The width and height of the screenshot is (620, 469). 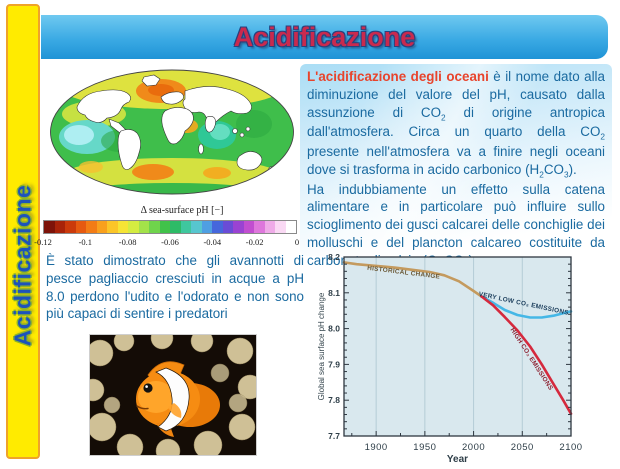 What do you see at coordinates (178, 399) in the screenshot?
I see `clownfish` at bounding box center [178, 399].